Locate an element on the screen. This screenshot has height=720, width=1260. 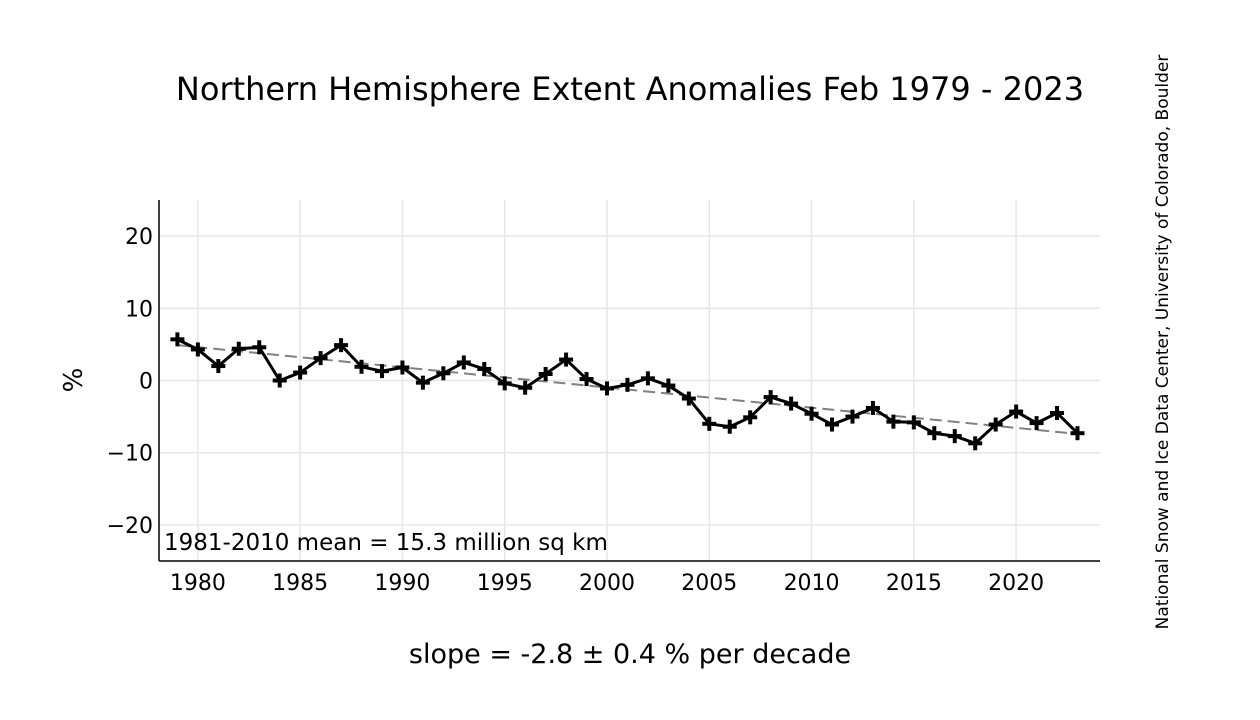
y-tick-label: −20 is located at coordinates (130, 526).